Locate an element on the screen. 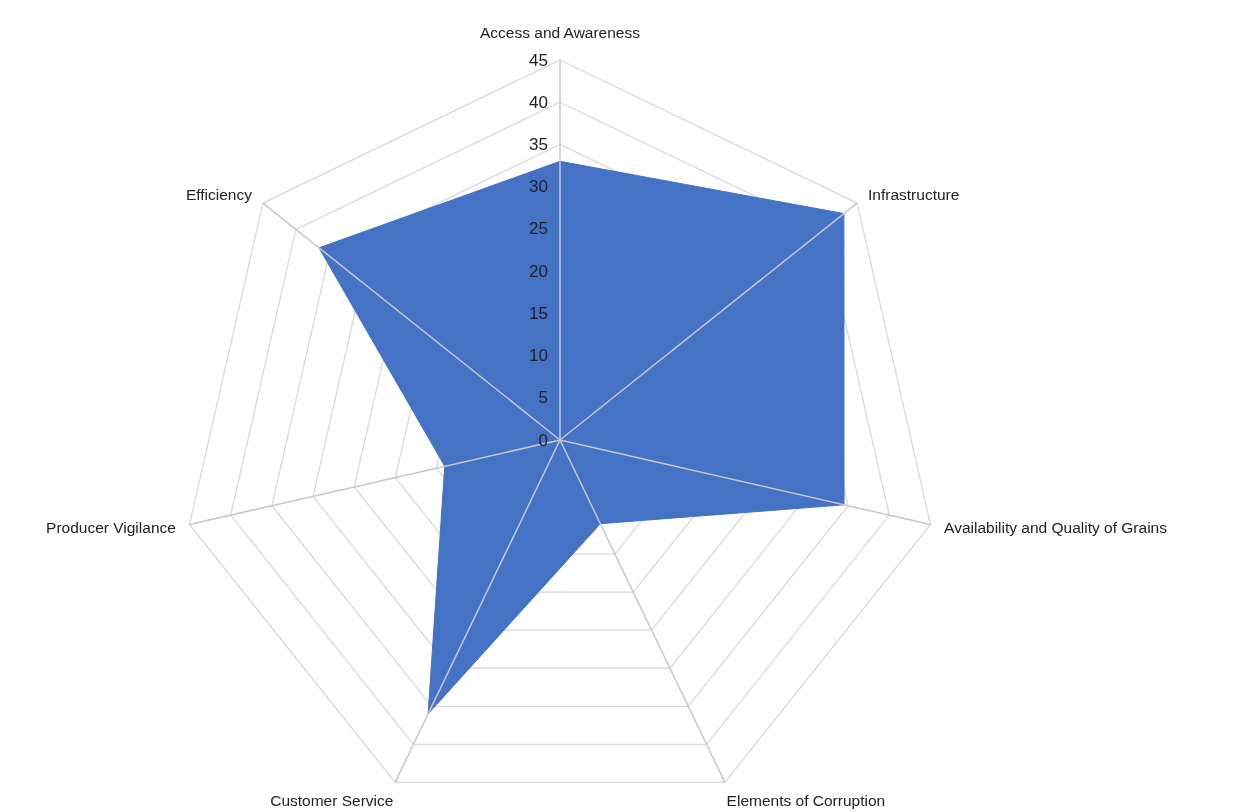  spoke-label: Availability and Quality of Grains is located at coordinates (1056, 528).